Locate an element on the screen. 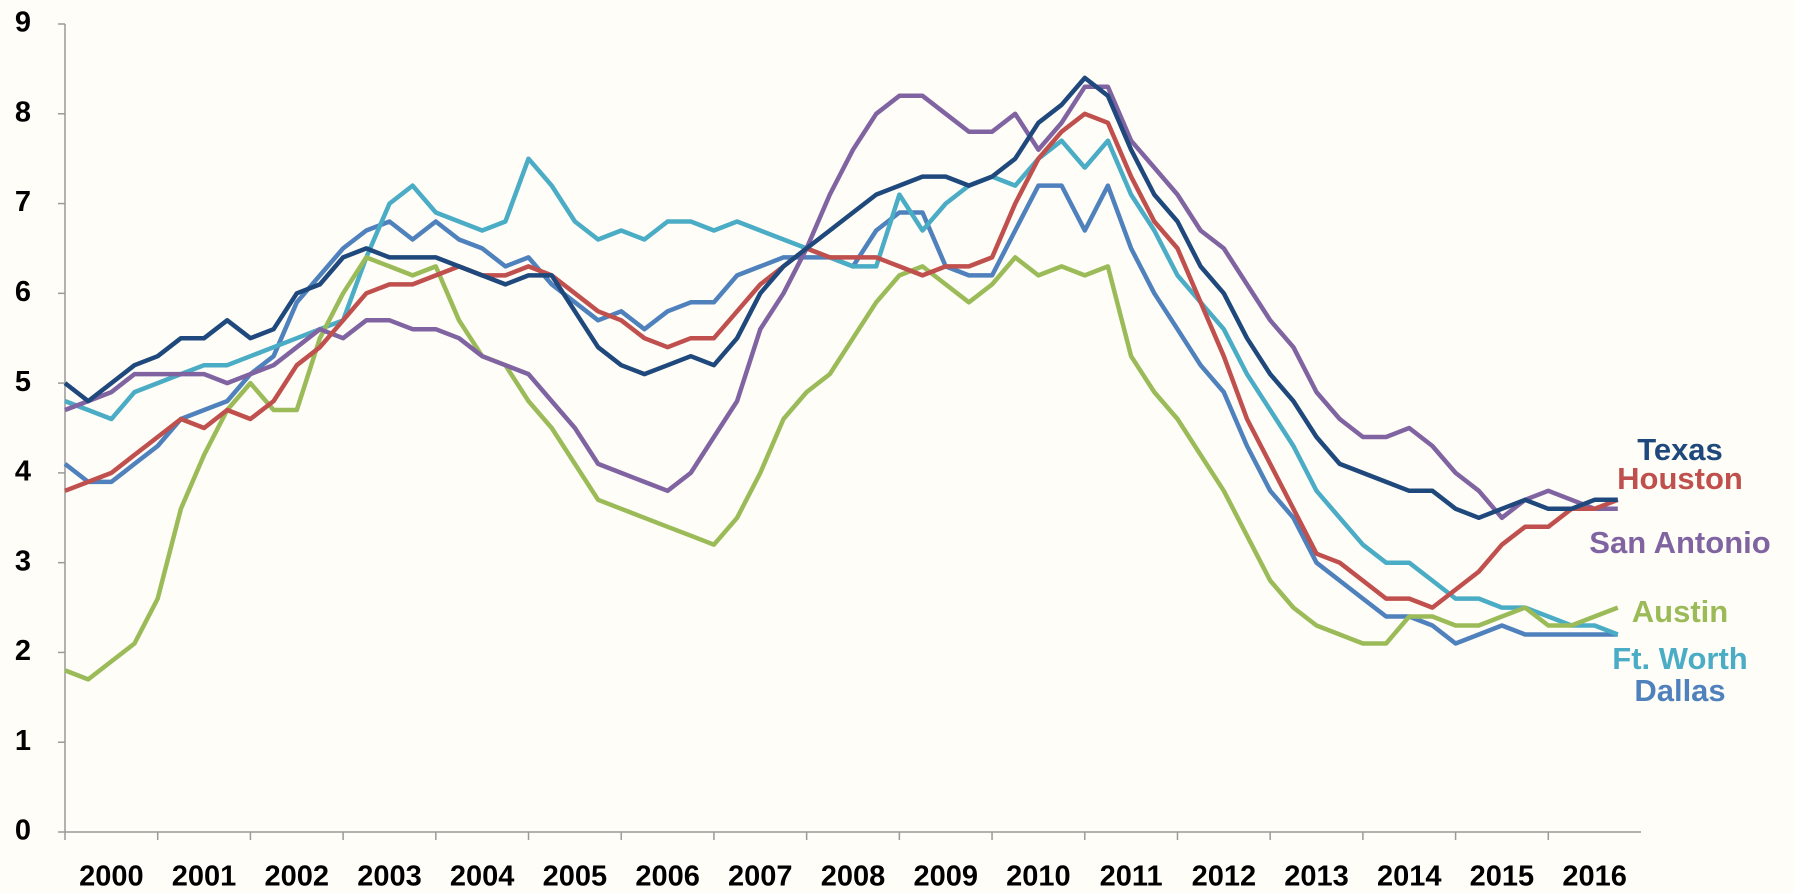 The height and width of the screenshot is (893, 1794). x-tick-label: 2008 is located at coordinates (853, 877).